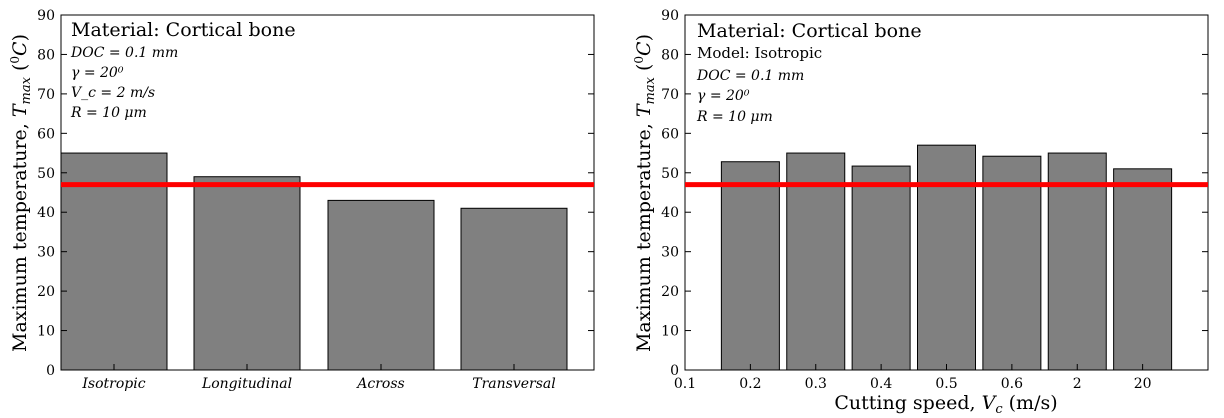 The image size is (1224, 418). Describe the element at coordinates (759, 53) in the screenshot. I see `annotation-model-right: Model: Isotropic` at that location.